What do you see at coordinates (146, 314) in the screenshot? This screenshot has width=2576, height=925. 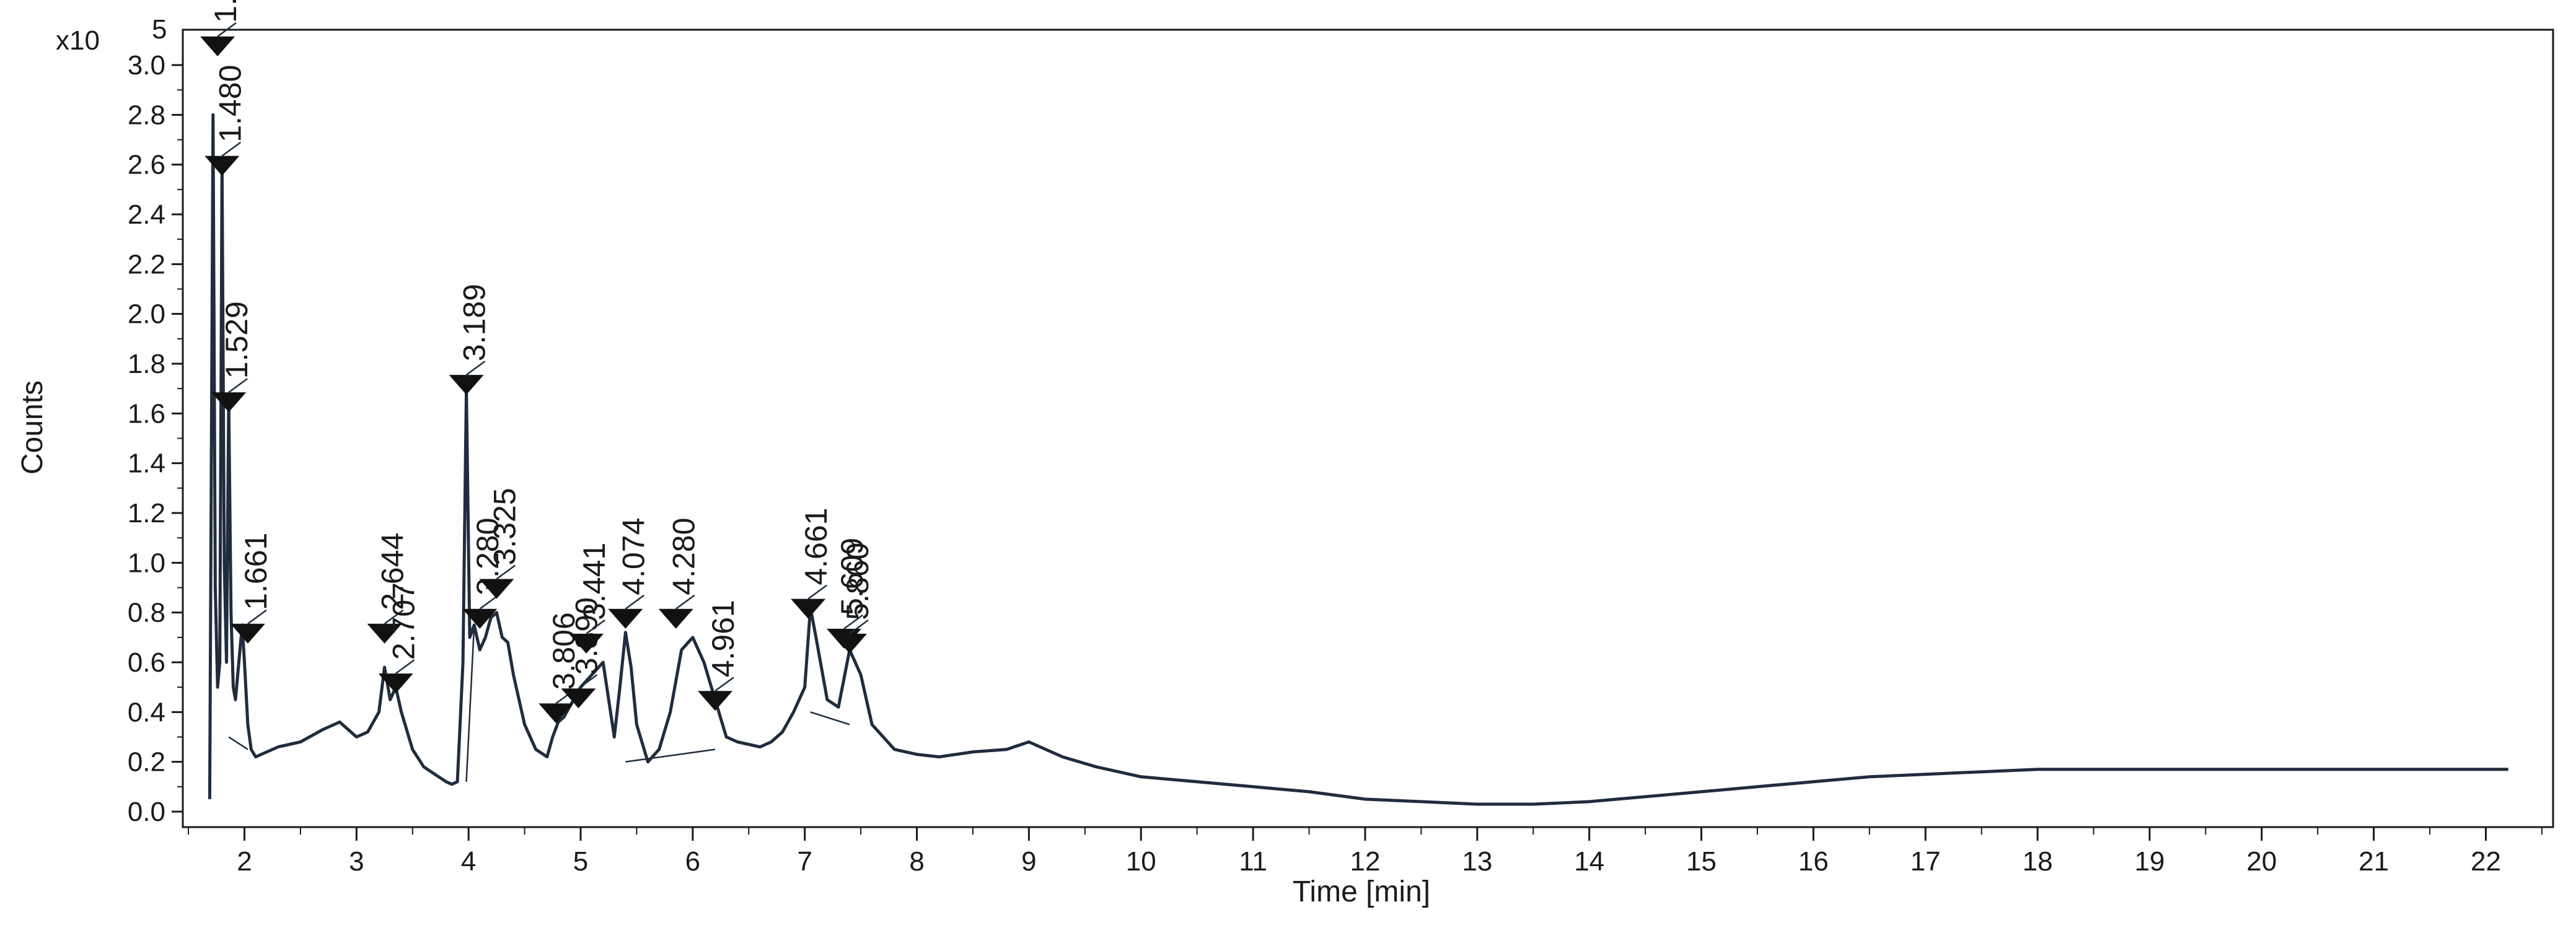 I see `y-tick-label: 2.0` at bounding box center [146, 314].